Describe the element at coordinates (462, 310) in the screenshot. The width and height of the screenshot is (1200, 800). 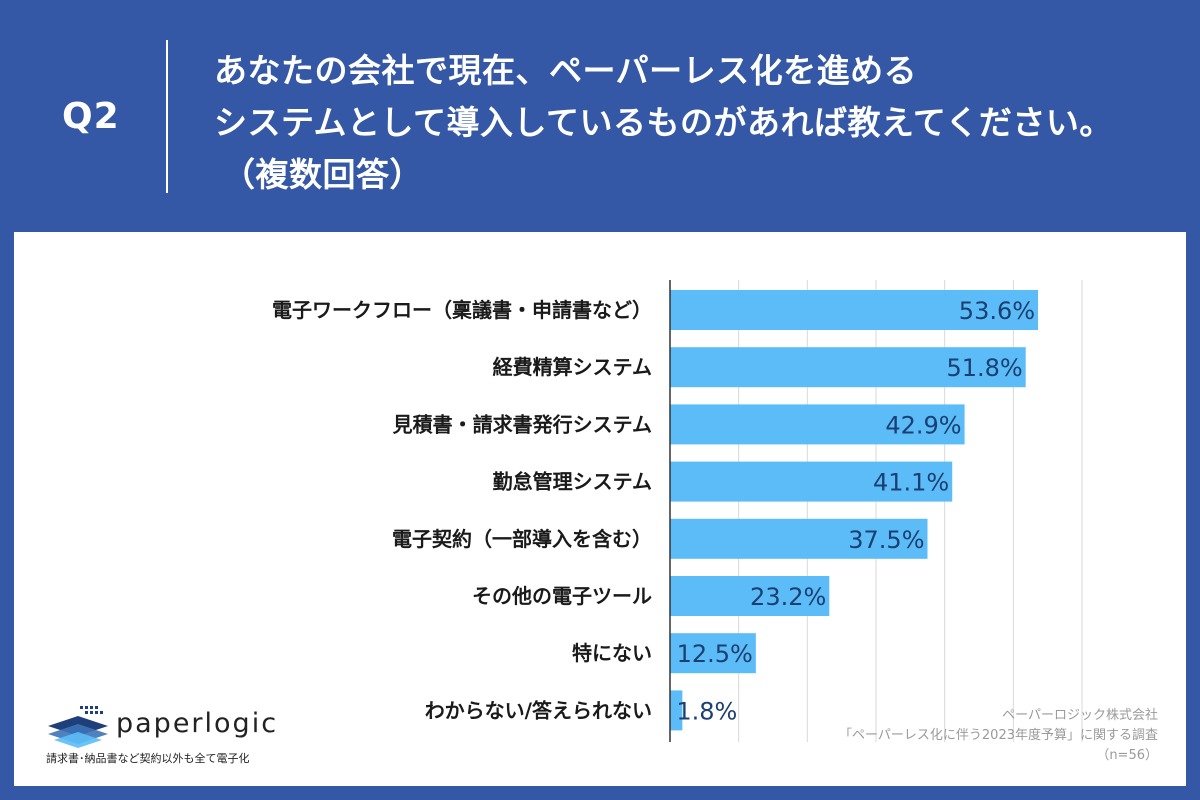
I see `category-label: 電子ワークフロー（稟議書・申請書など）` at that location.